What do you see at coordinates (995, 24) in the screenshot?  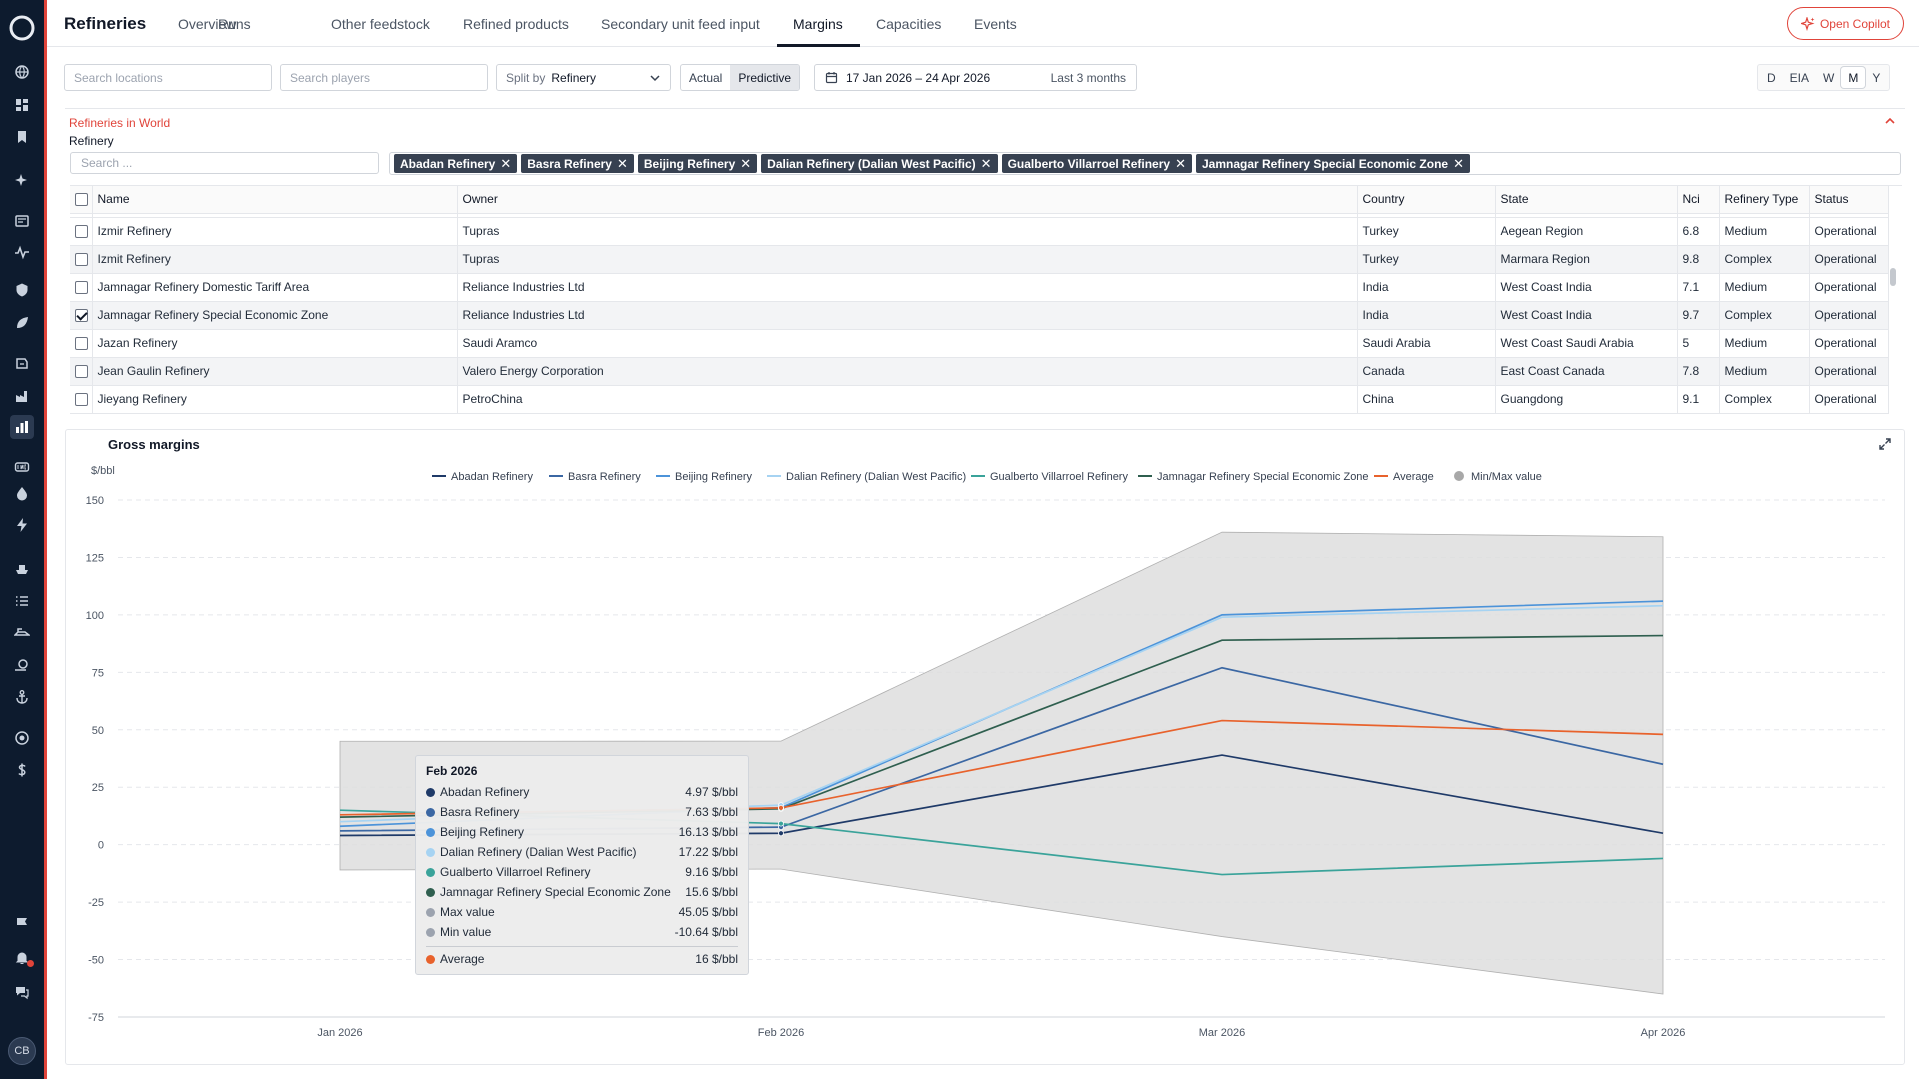 I see `tab-events: Events` at bounding box center [995, 24].